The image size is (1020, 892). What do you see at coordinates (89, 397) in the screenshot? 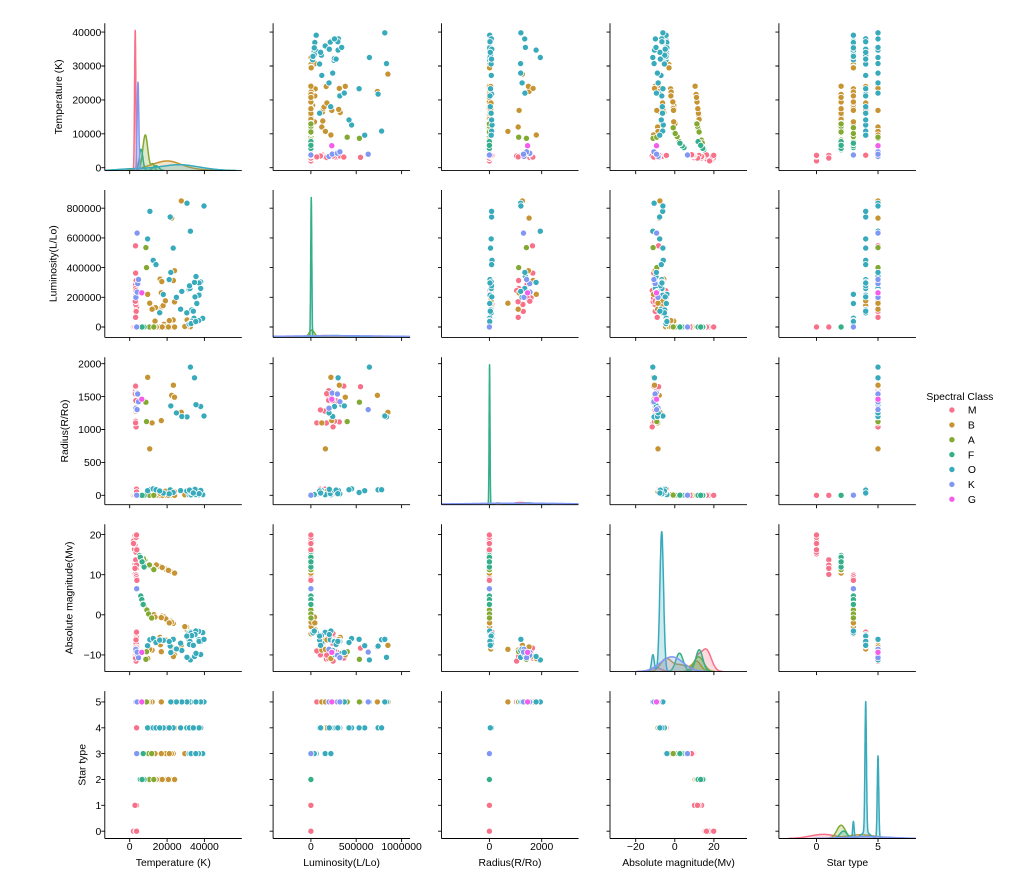
I see `svg-text: 1500` at bounding box center [89, 397].